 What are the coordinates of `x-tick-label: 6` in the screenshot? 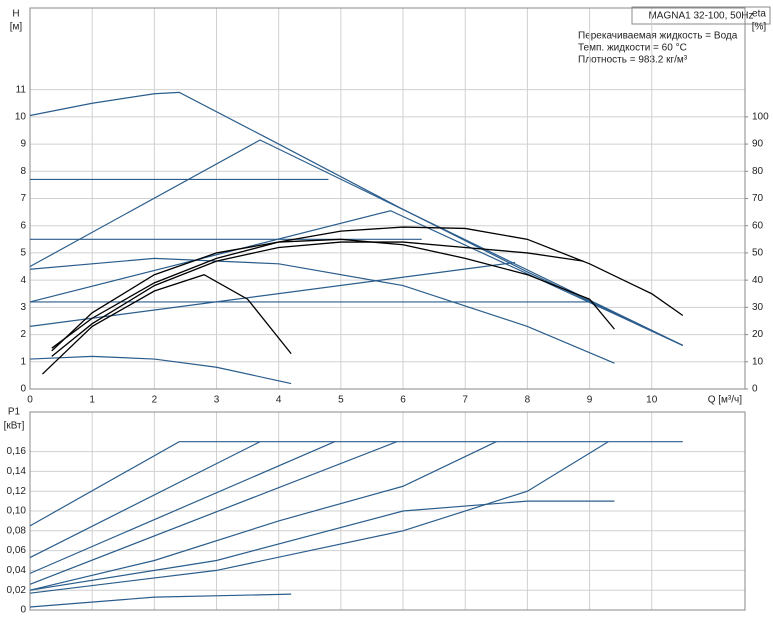 It's located at (403, 400).